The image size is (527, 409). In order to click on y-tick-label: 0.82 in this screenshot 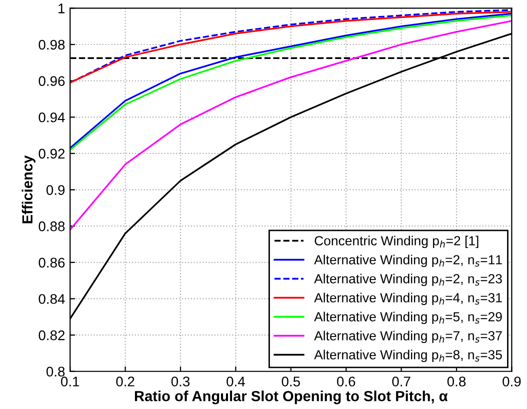, I will do `click(51, 335)`.